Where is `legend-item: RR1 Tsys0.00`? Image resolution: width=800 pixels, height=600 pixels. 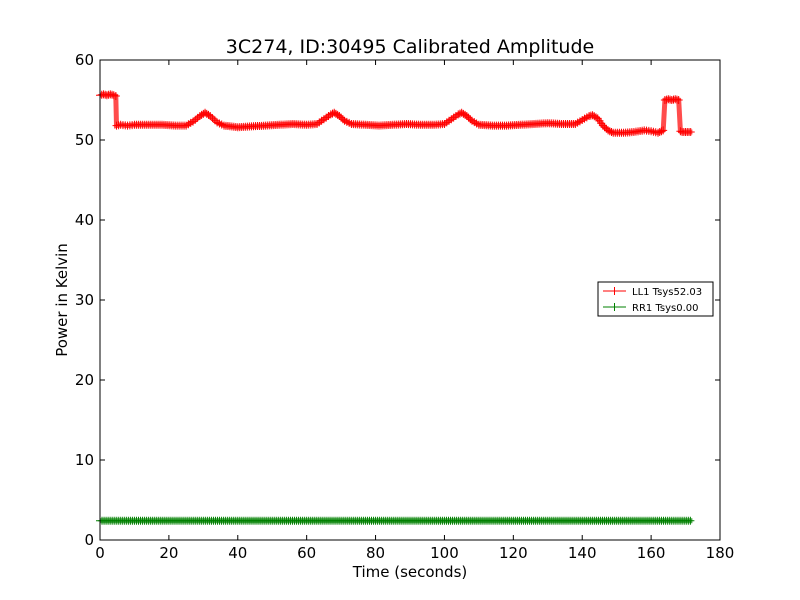
legend-item: RR1 Tsys0.00 is located at coordinates (651, 308).